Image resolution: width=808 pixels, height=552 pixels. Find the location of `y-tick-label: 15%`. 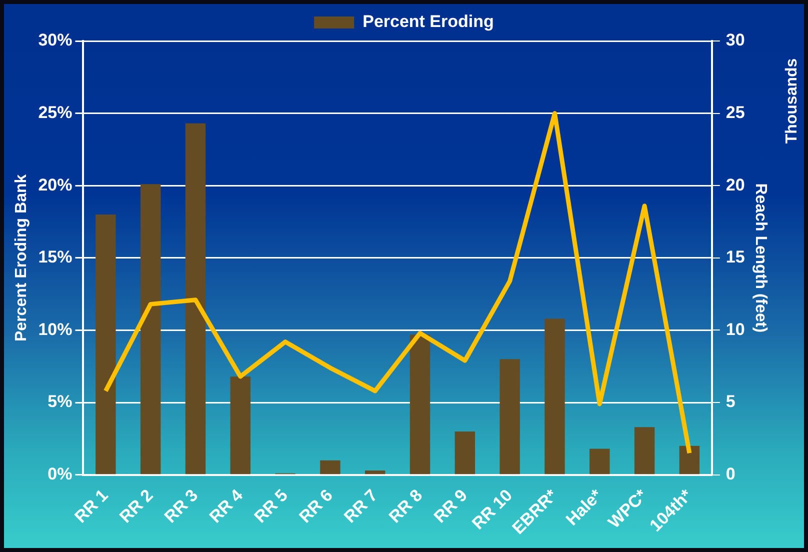

y-tick-label: 15% is located at coordinates (55, 257).